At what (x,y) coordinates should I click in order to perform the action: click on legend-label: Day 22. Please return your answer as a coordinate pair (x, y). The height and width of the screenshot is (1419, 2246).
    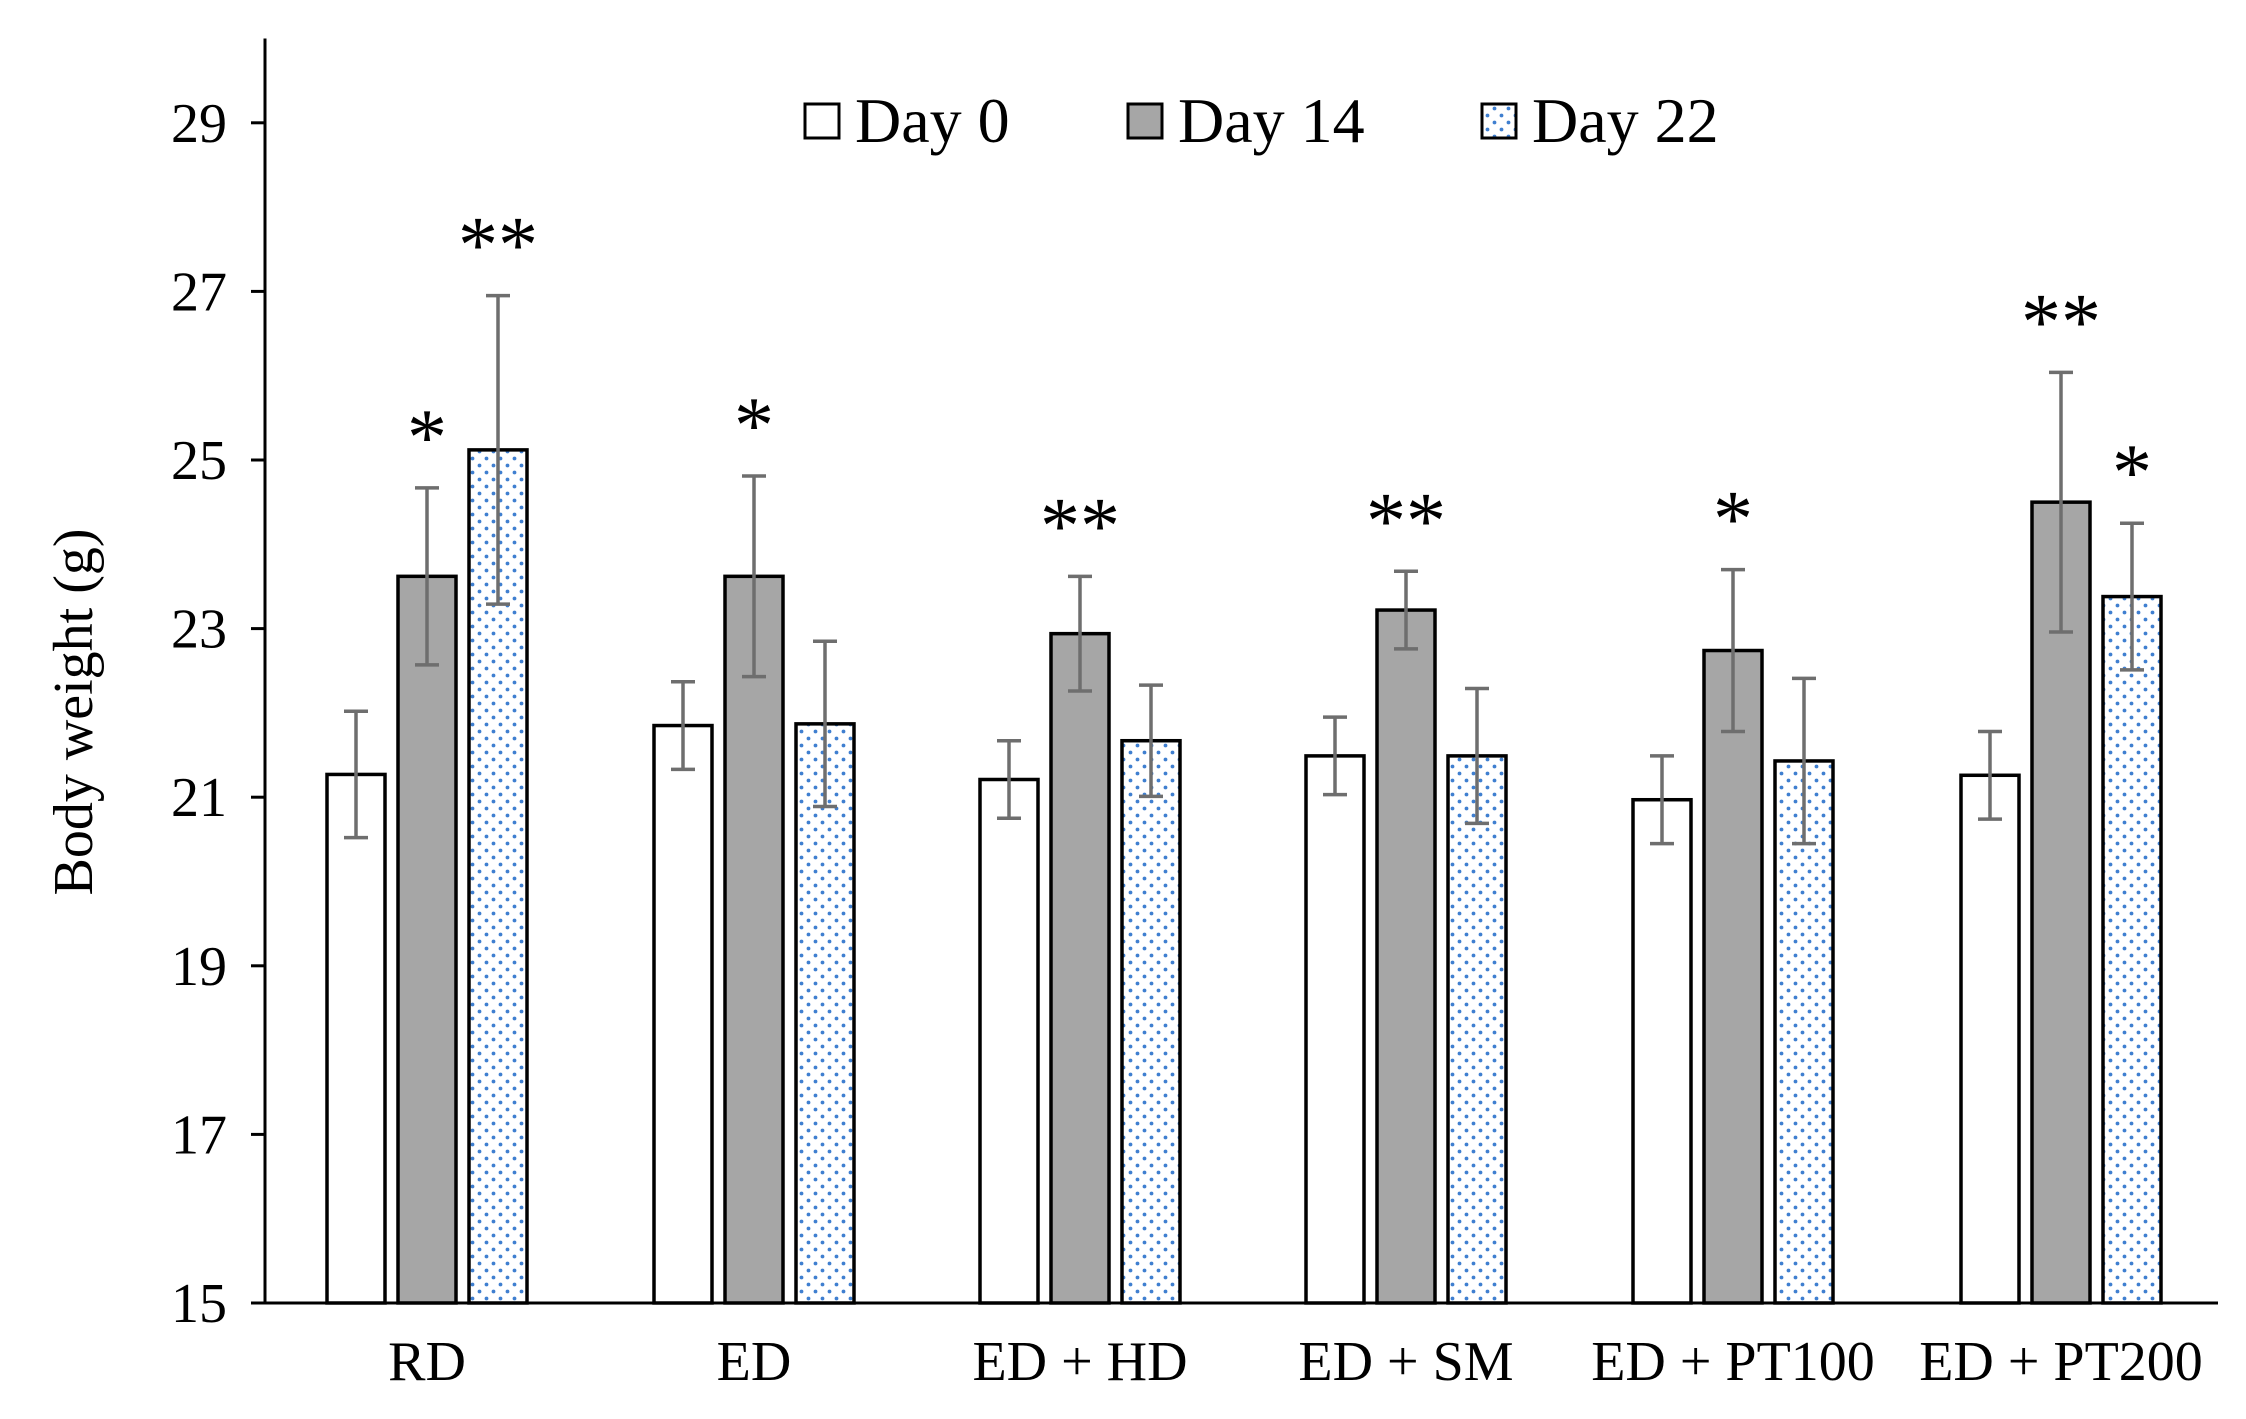
    Looking at the image, I should click on (1625, 120).